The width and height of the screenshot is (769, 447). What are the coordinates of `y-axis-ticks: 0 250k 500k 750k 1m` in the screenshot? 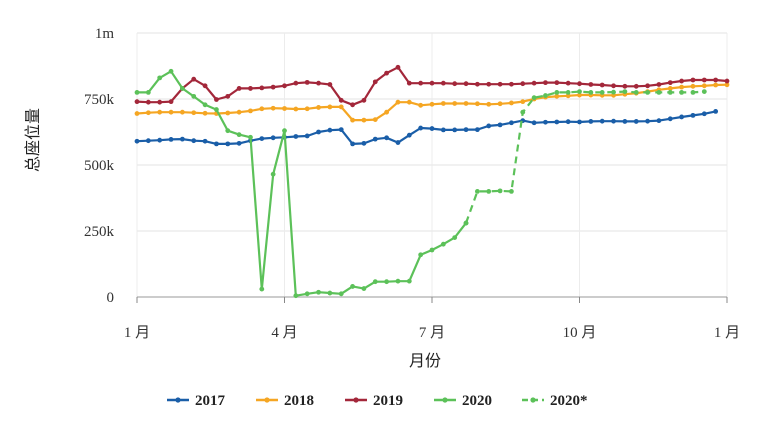 It's located at (99, 166).